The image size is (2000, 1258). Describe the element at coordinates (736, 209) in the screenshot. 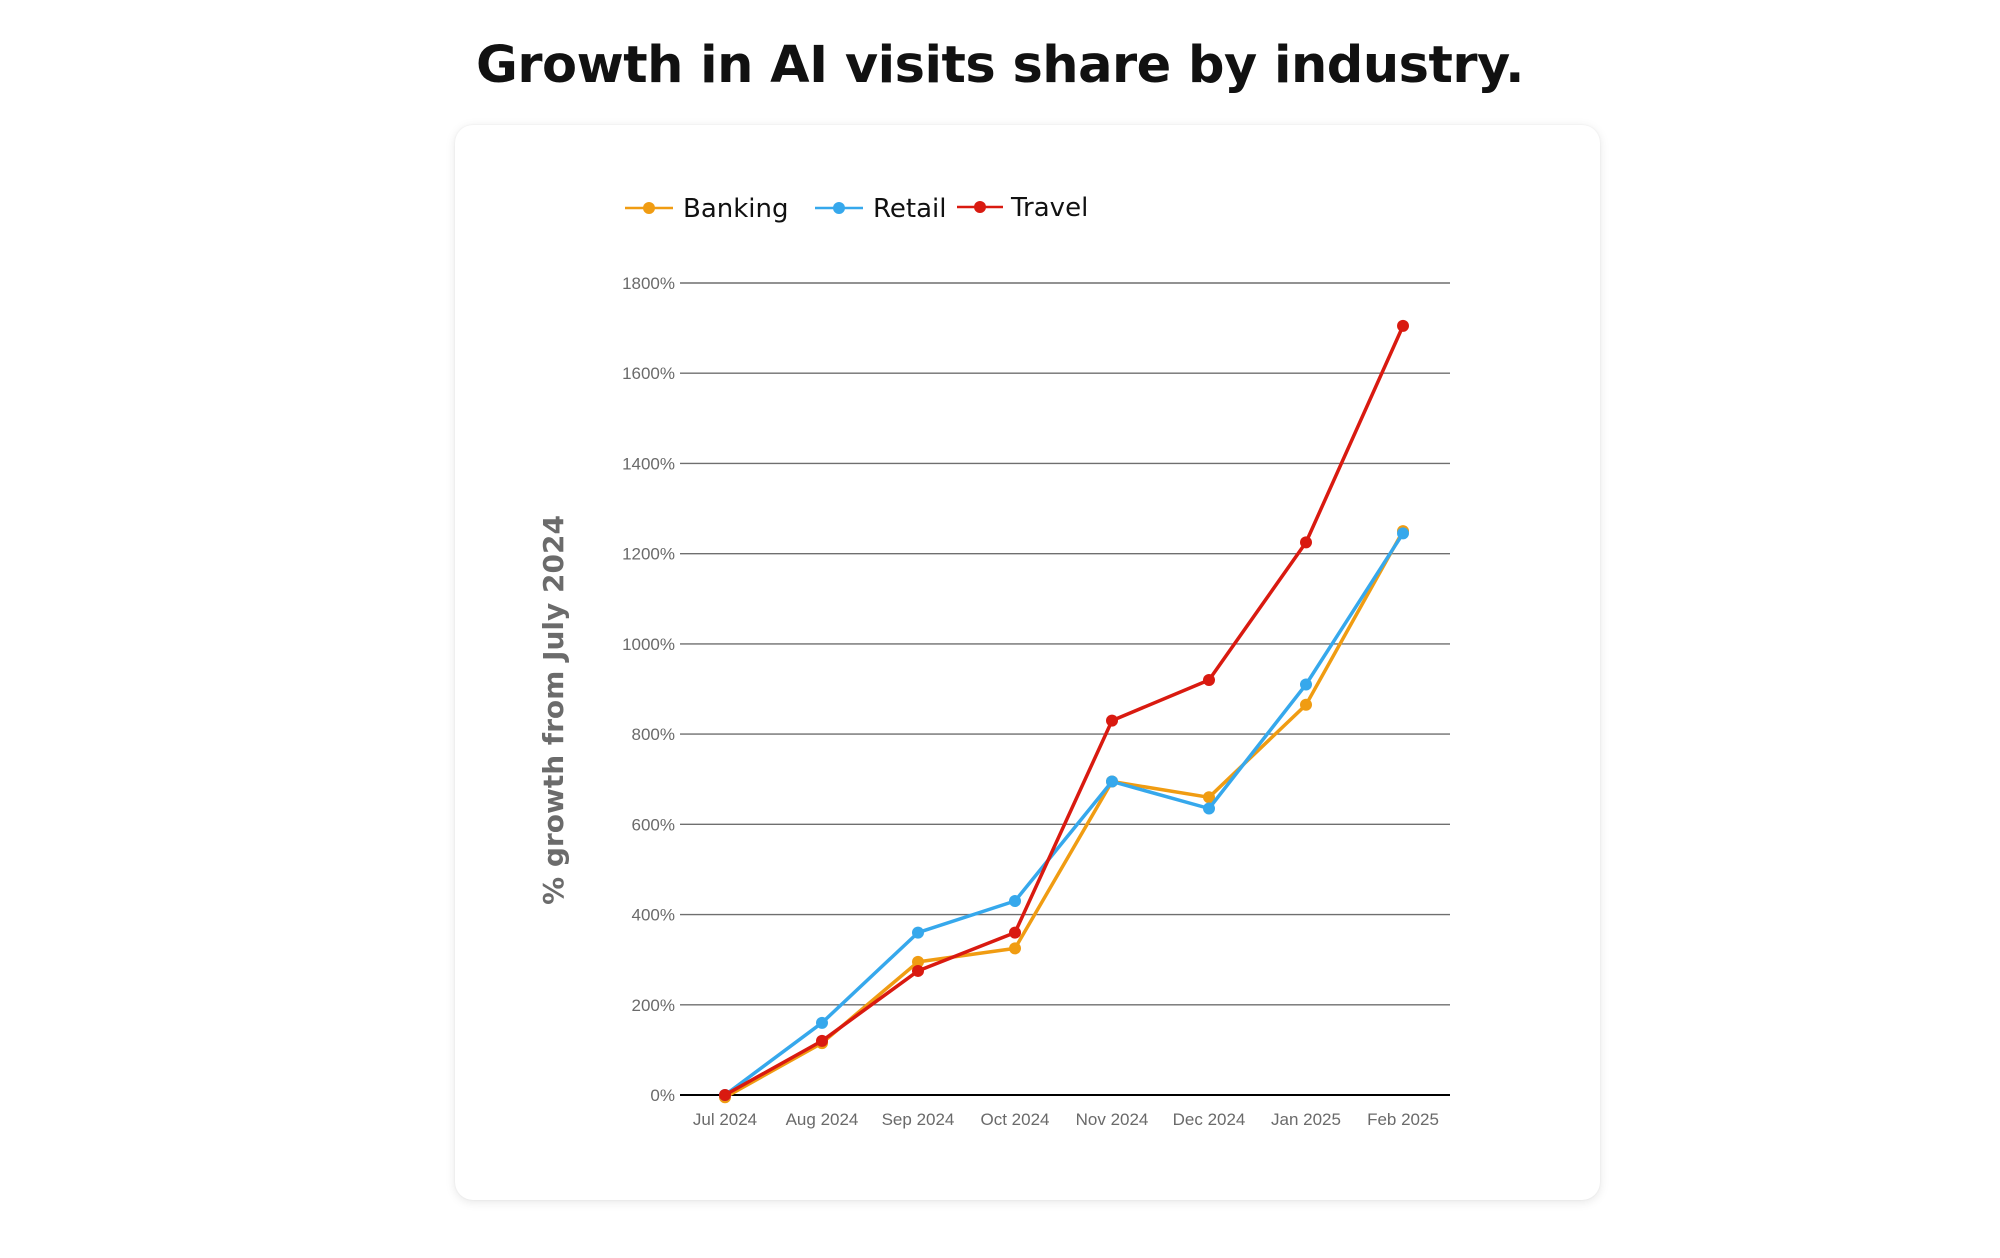

I see `legend-label-banking: Banking` at that location.